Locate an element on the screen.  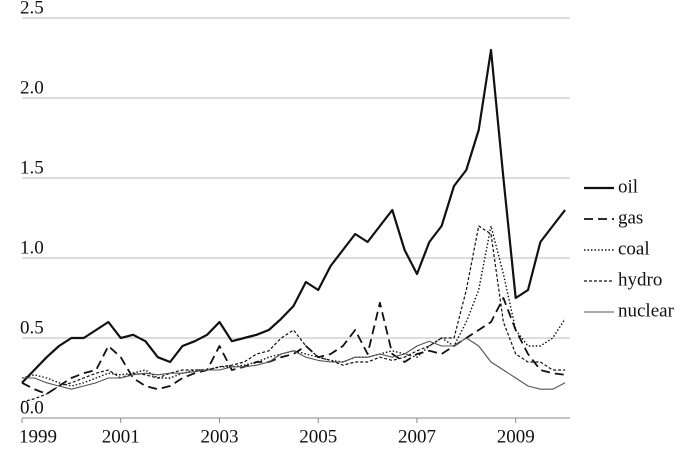
y-tick-label: 2.0 is located at coordinates (32, 87).